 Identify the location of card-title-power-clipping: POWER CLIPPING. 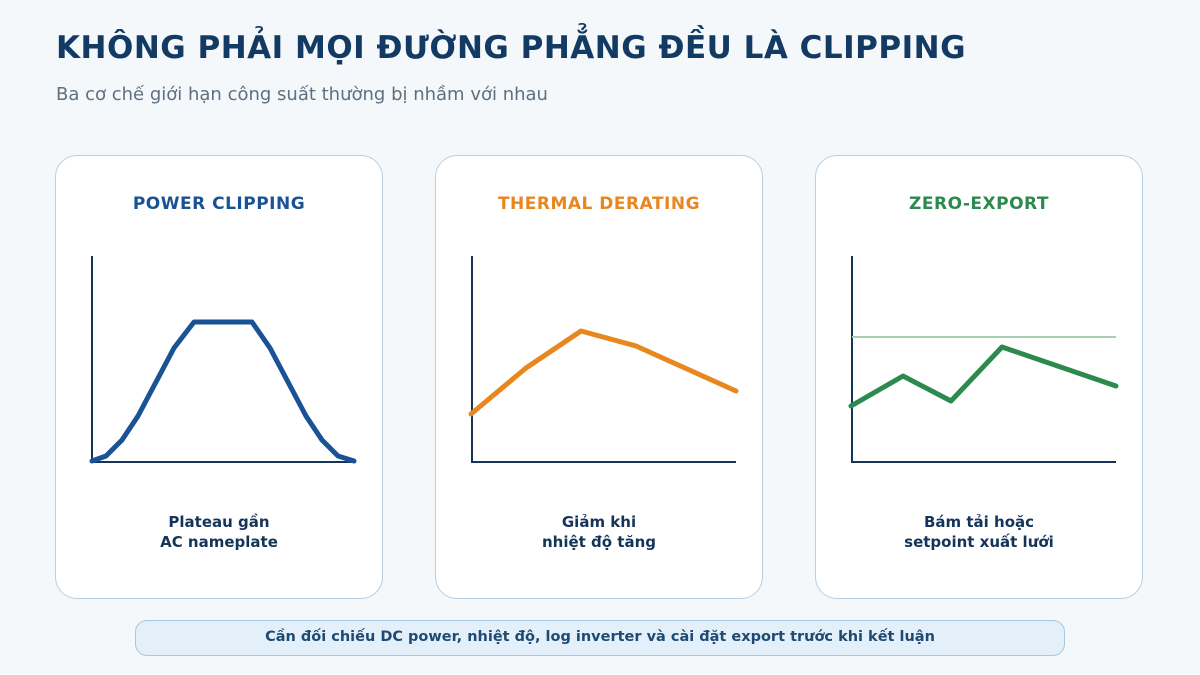
(219, 204).